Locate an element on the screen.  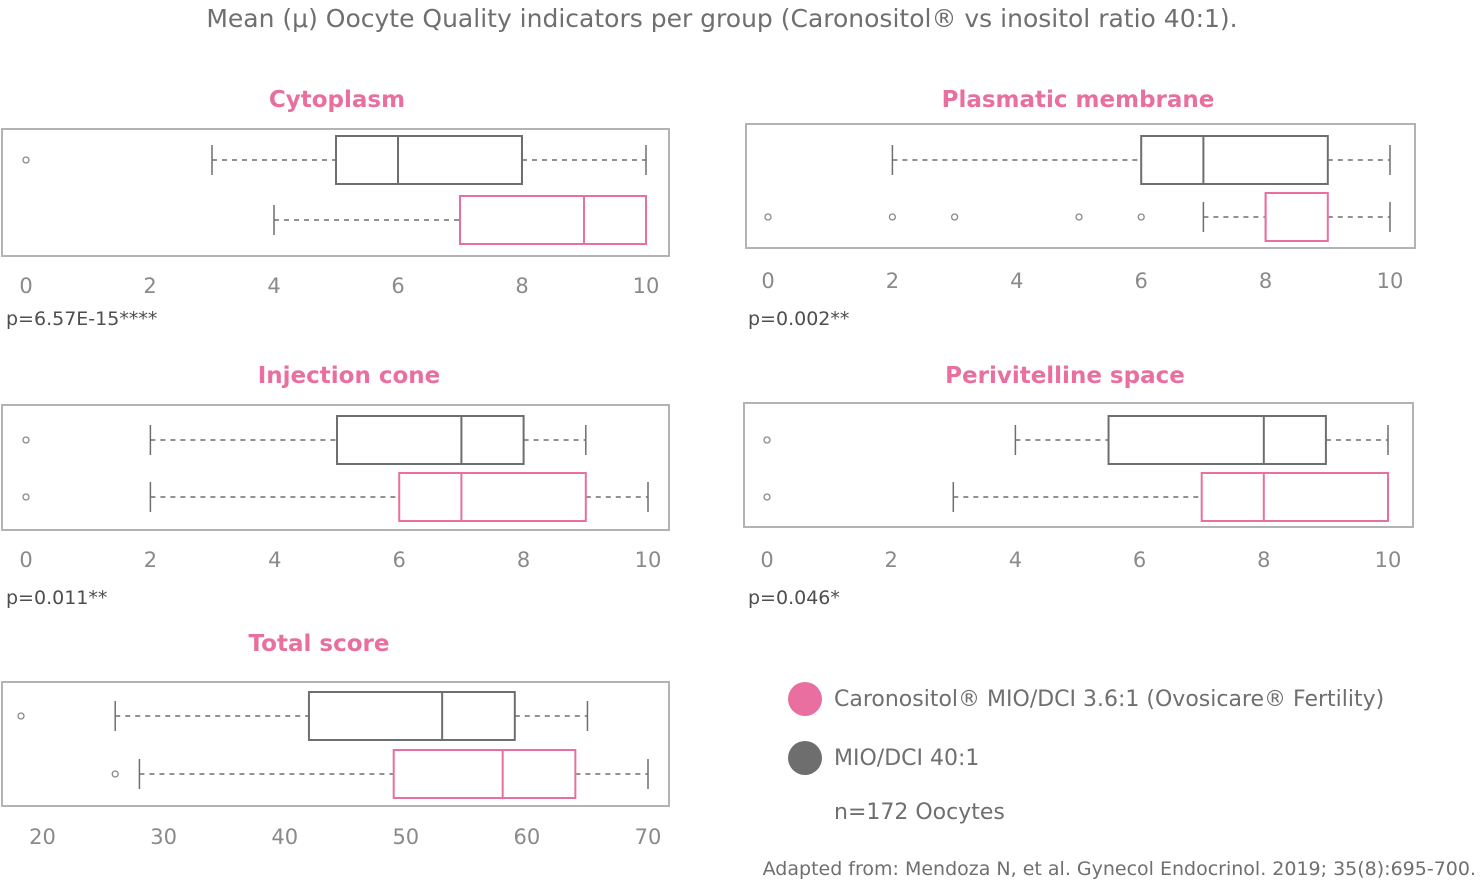
p-value: p=0.011** is located at coordinates (56, 598).